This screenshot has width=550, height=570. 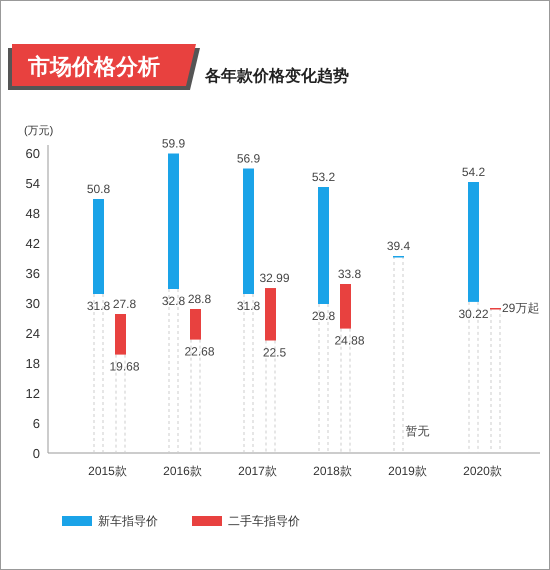 I want to click on annotation: 32.8, so click(x=174, y=301).